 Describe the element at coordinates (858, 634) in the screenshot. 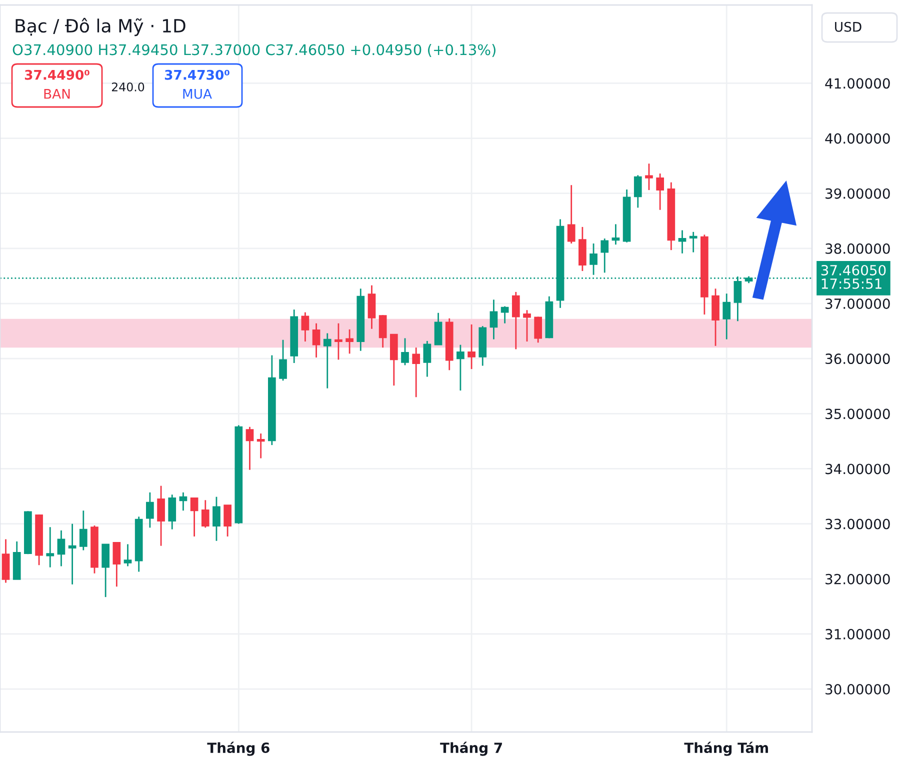

I see `y-tick-label: 31.00000` at that location.